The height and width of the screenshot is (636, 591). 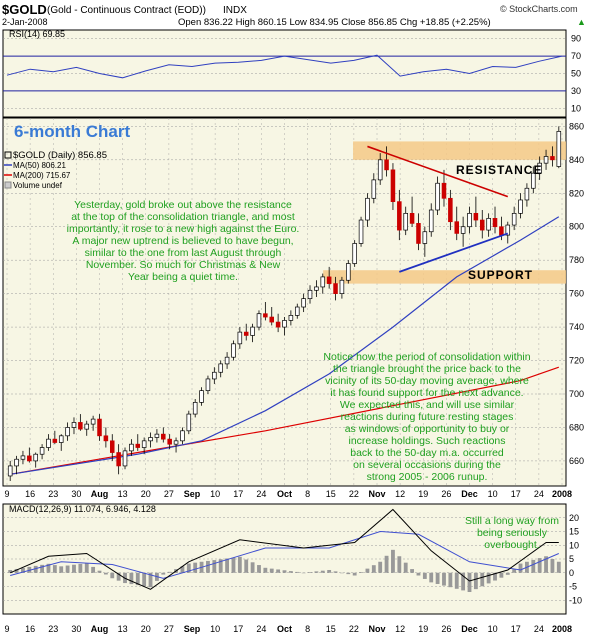 I want to click on note-macd-line: overbought., so click(x=511, y=545).